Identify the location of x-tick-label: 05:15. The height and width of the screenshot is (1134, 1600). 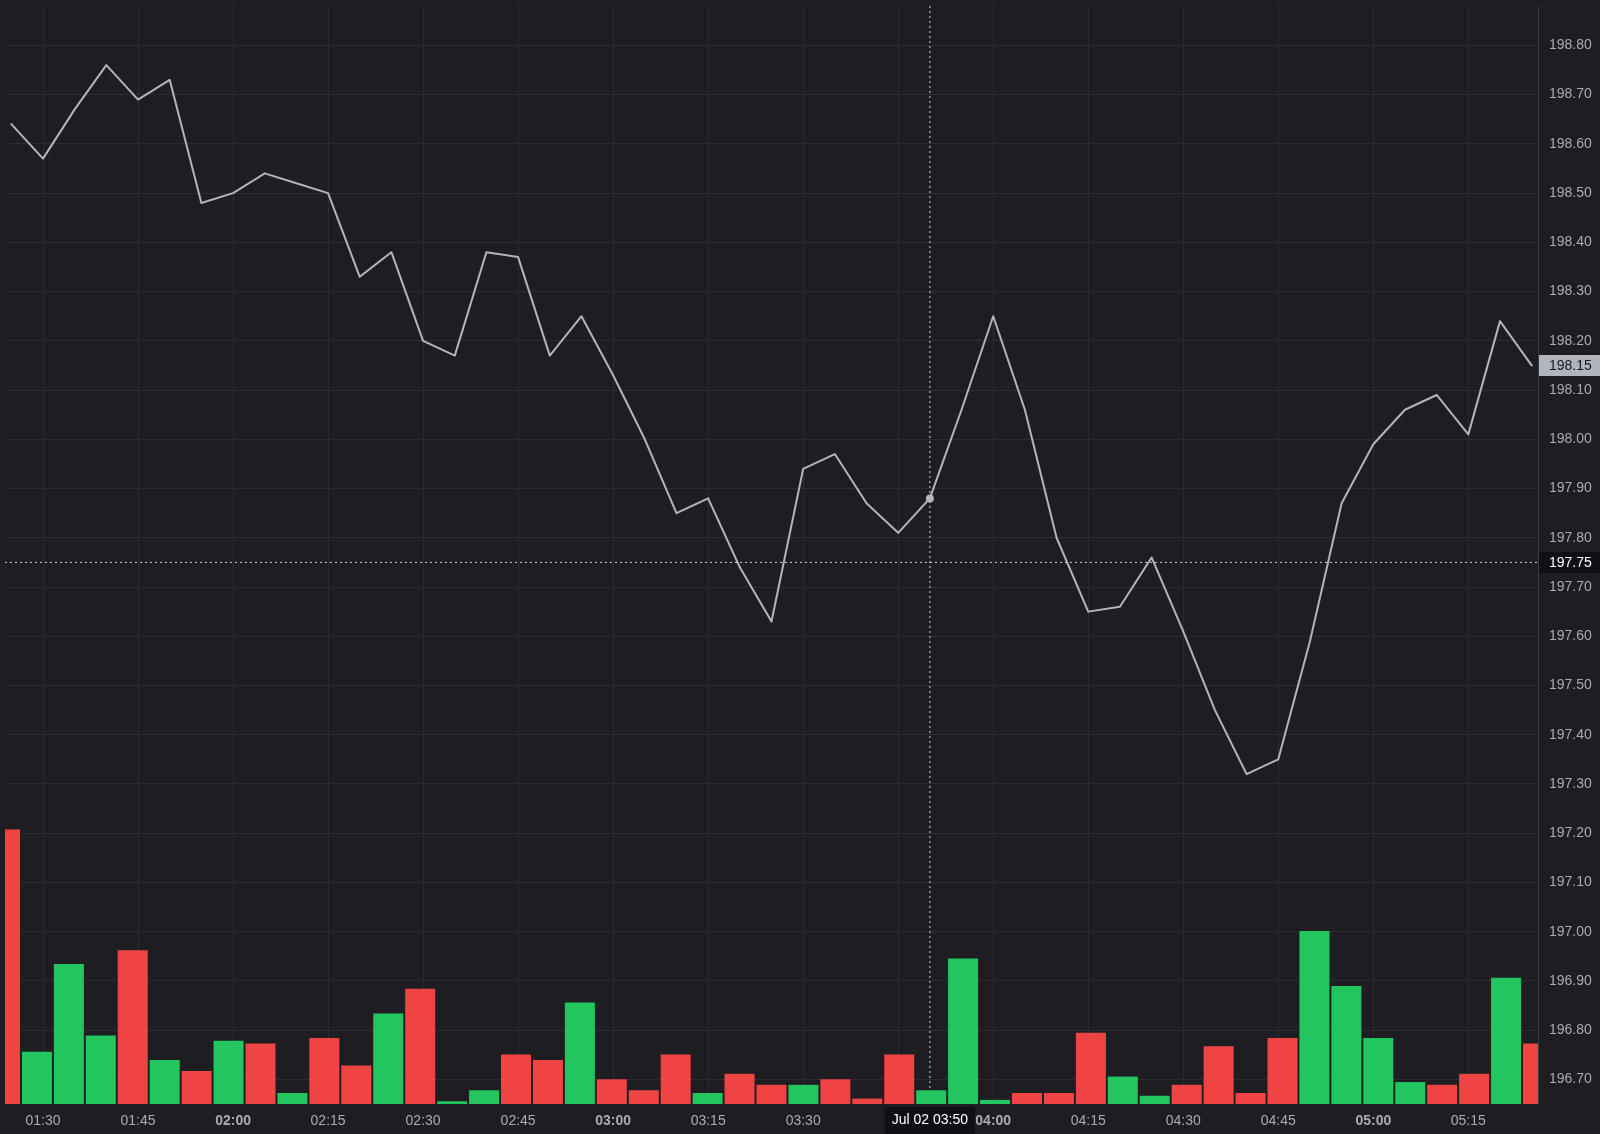
(1468, 1120).